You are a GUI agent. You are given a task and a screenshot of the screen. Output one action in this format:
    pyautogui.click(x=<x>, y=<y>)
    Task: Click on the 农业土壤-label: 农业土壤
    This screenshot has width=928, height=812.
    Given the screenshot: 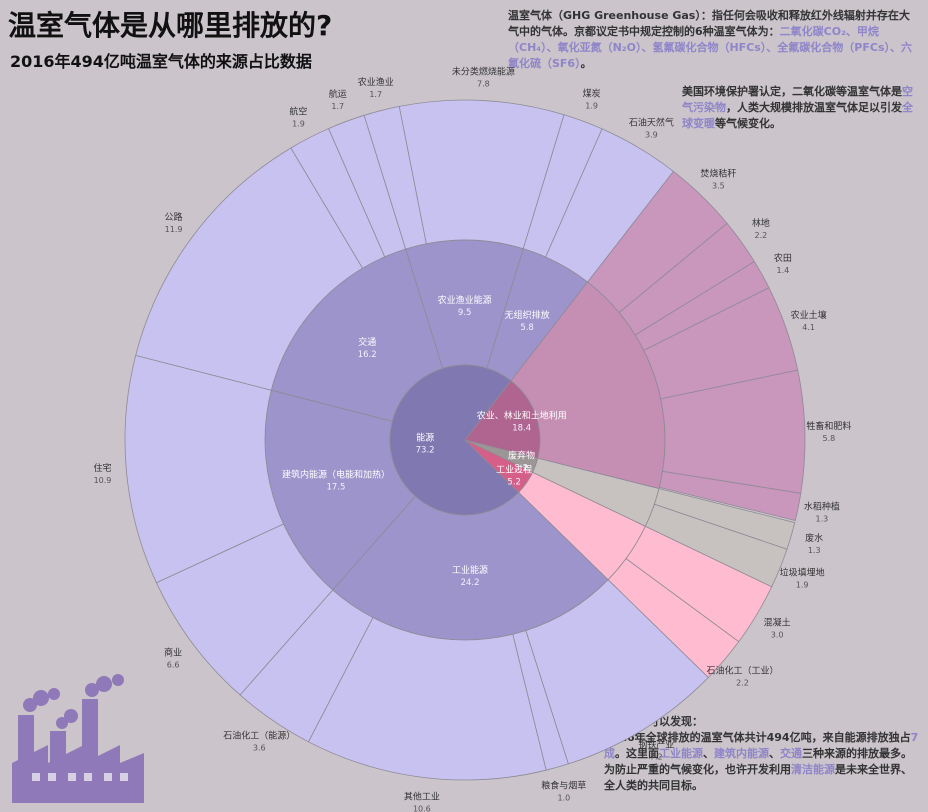 What is the action you would take?
    pyautogui.click(x=809, y=315)
    